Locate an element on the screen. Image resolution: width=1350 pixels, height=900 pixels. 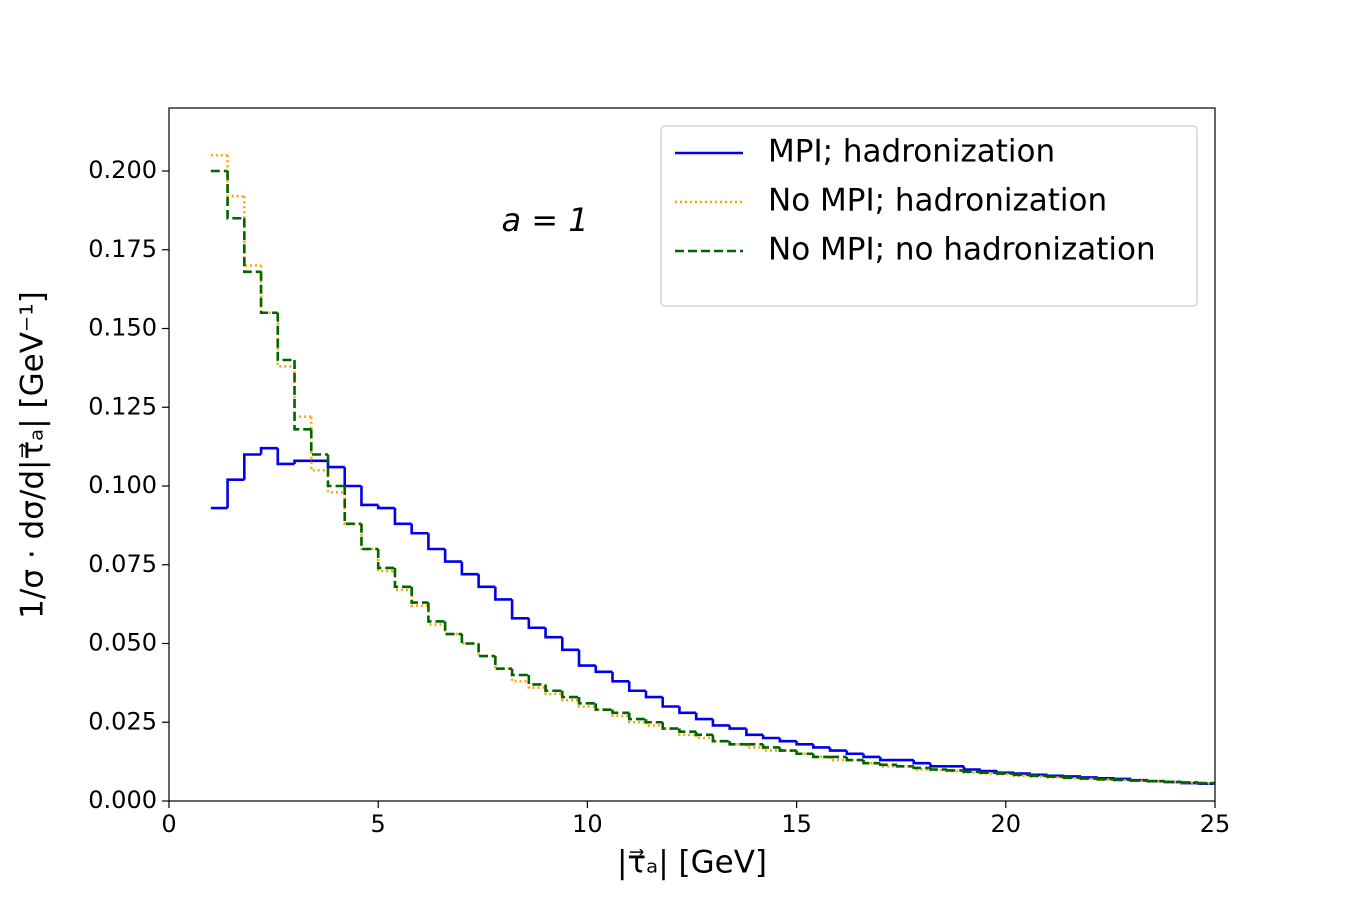
y-tick-label: 0.075 is located at coordinates (122, 564).